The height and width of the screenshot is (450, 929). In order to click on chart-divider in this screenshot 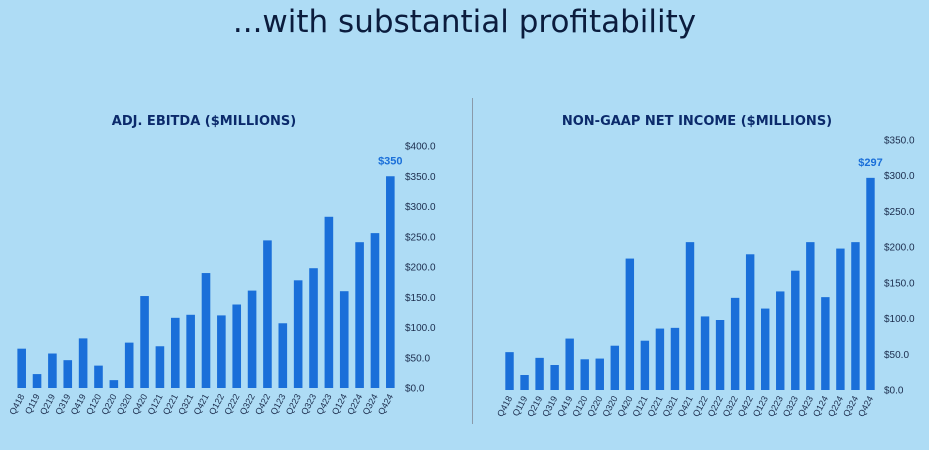, I will do `click(472, 261)`.